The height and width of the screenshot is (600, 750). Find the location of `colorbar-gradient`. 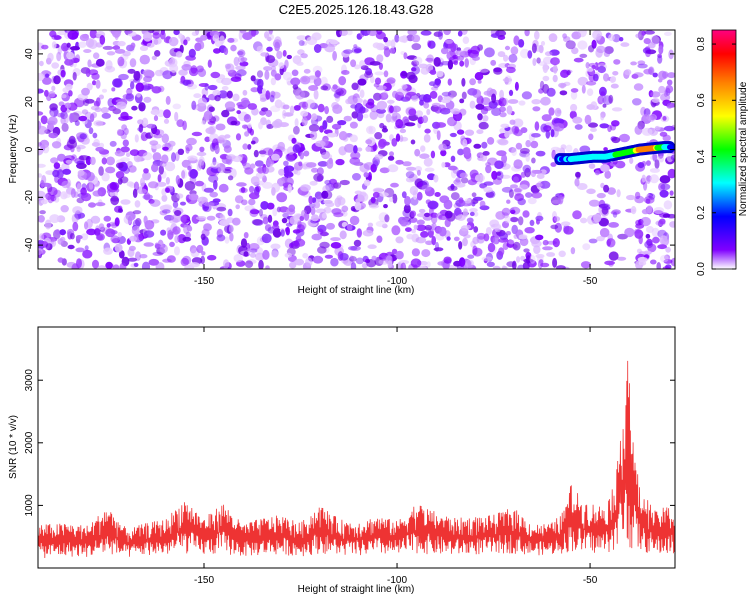

colorbar-gradient is located at coordinates (724, 149).